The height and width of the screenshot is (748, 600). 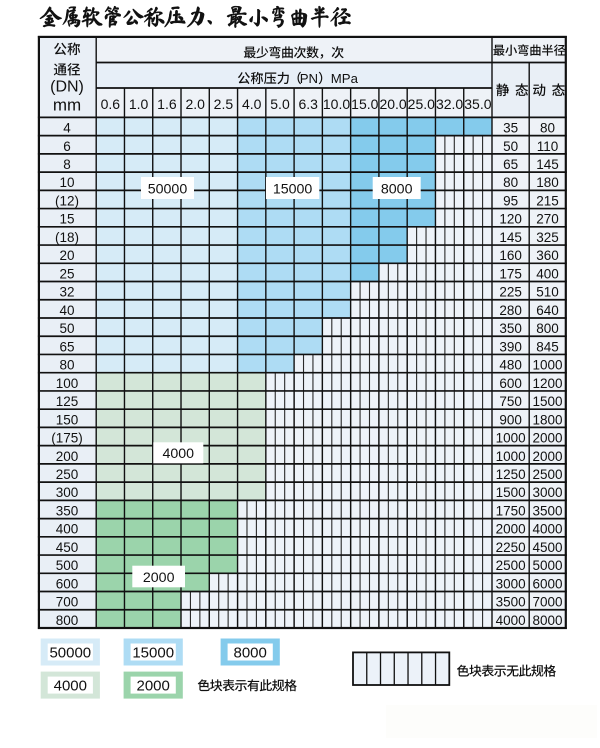 What do you see at coordinates (511, 547) in the screenshot?
I see `svg-text: 2250` at bounding box center [511, 547].